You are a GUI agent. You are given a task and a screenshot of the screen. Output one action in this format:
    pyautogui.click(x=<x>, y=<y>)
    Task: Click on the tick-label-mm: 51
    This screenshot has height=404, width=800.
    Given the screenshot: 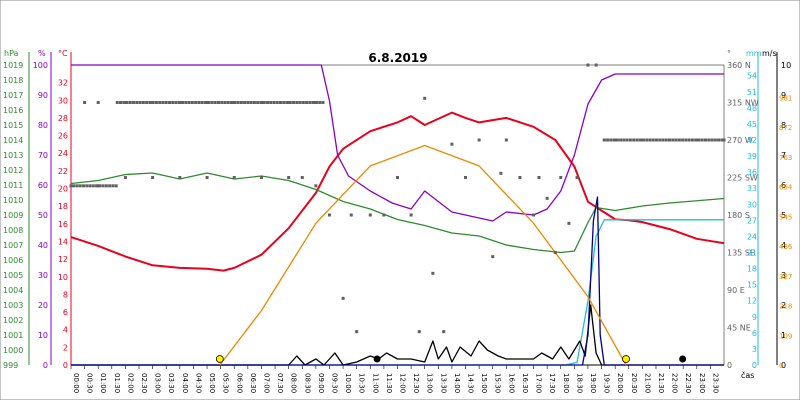 What is the action you would take?
    pyautogui.click(x=752, y=92)
    